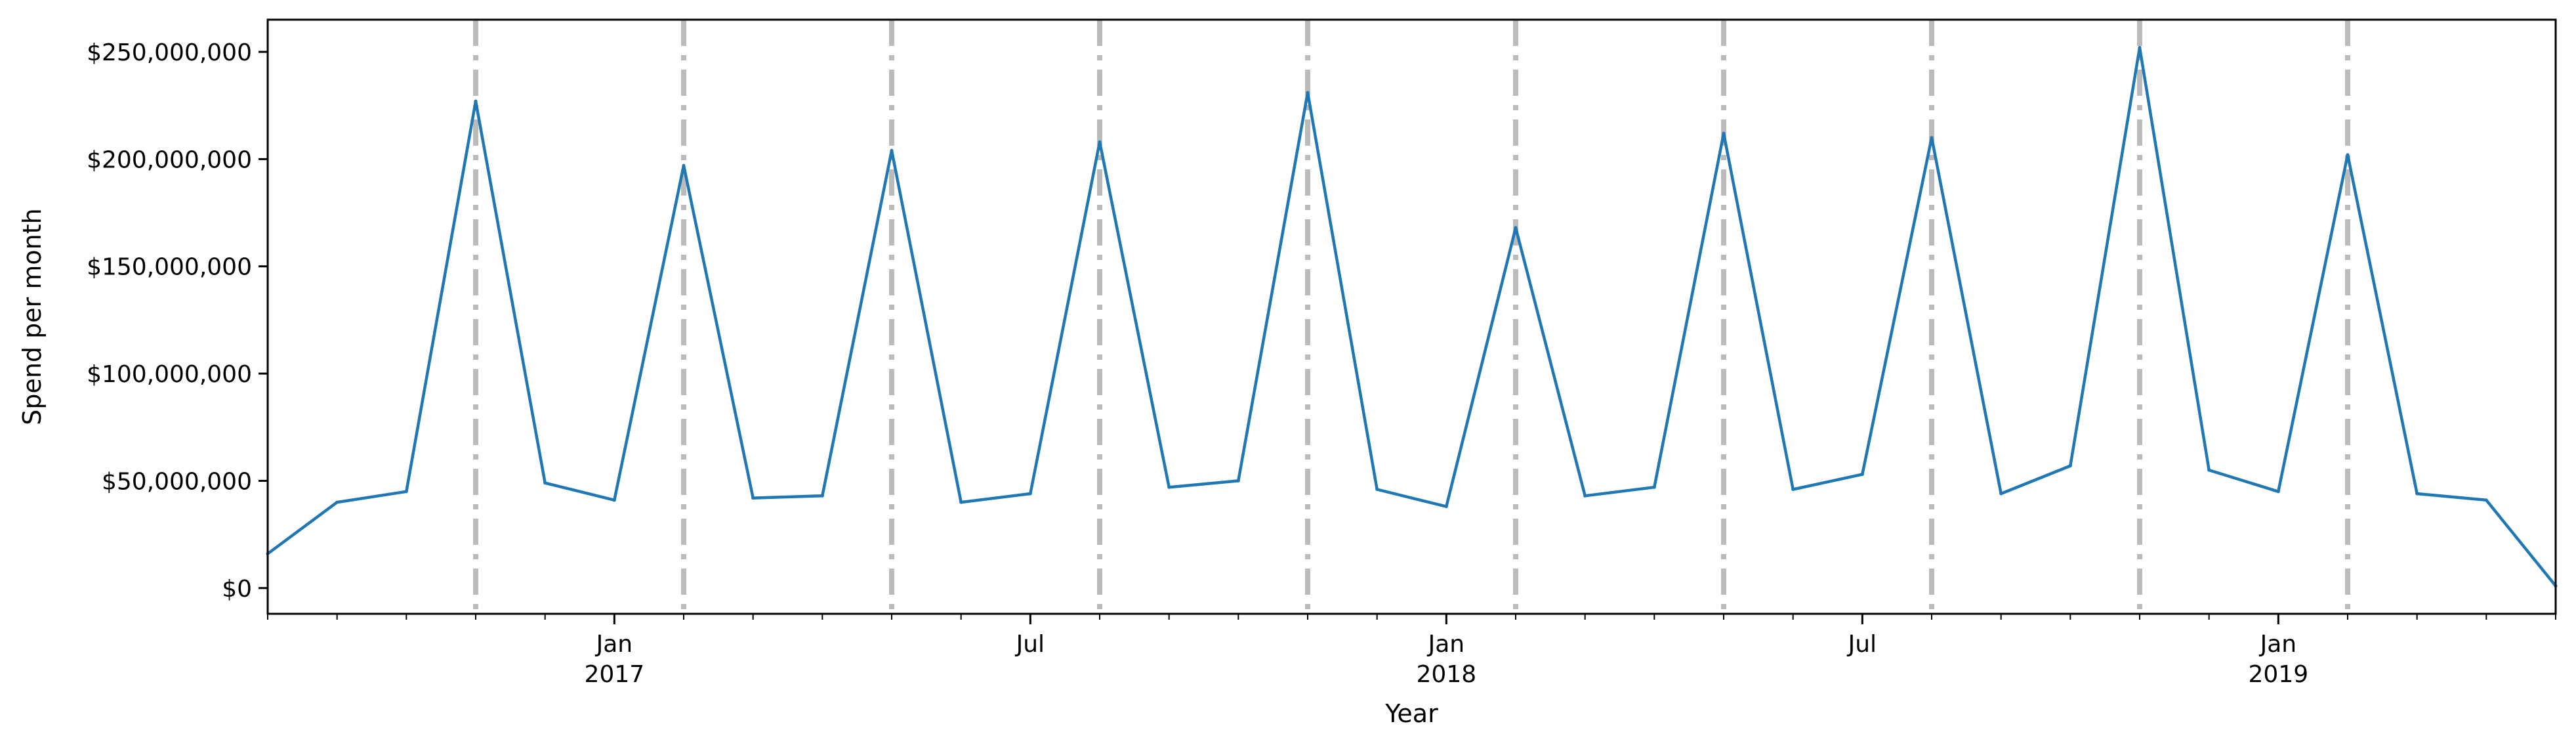 Image resolution: width=2576 pixels, height=751 pixels. Describe the element at coordinates (169, 374) in the screenshot. I see `y-tick-label: $100,000,000` at that location.